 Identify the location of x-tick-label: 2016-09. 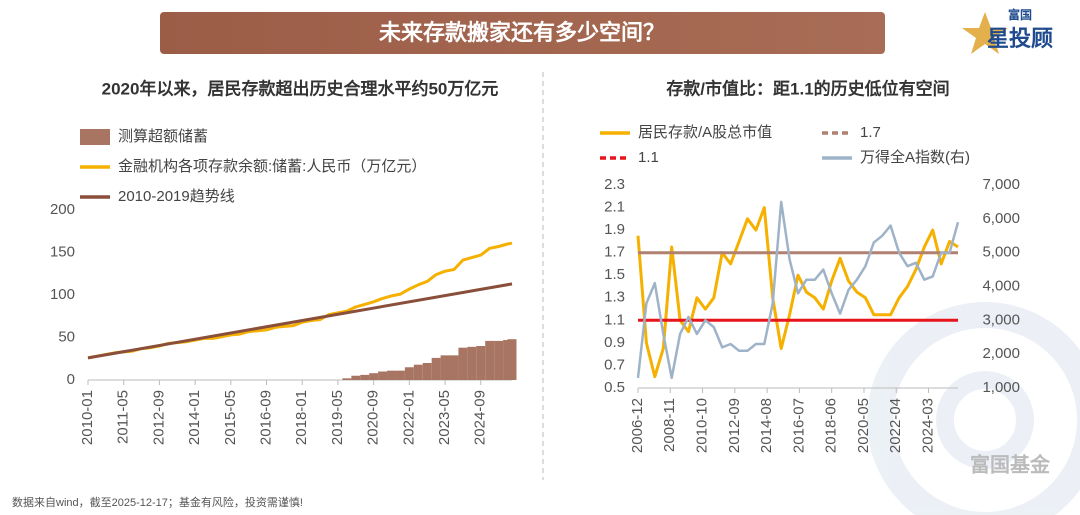
(265, 417).